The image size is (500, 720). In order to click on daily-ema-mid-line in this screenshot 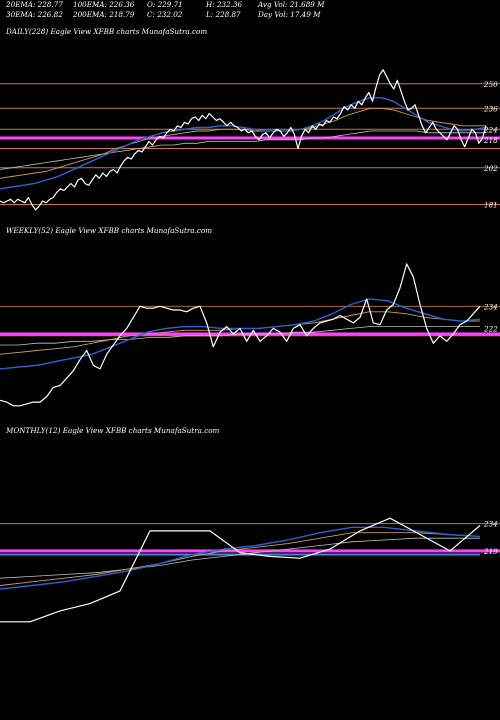, I will do `click(243, 143)`.